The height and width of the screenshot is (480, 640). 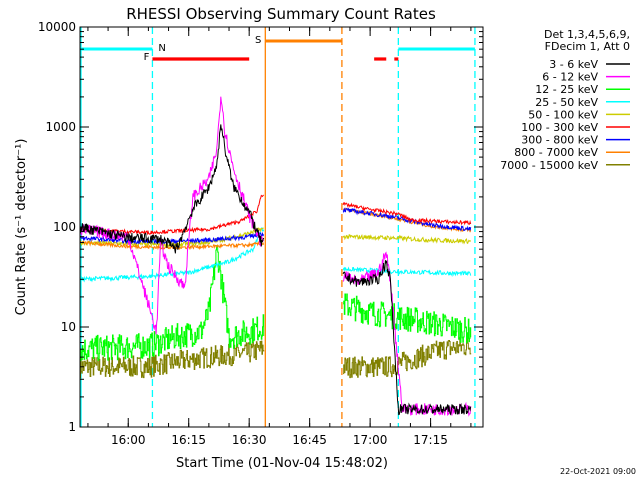 I want to click on generation-timestamp: 22-Oct-2021 09:00, so click(x=598, y=471).